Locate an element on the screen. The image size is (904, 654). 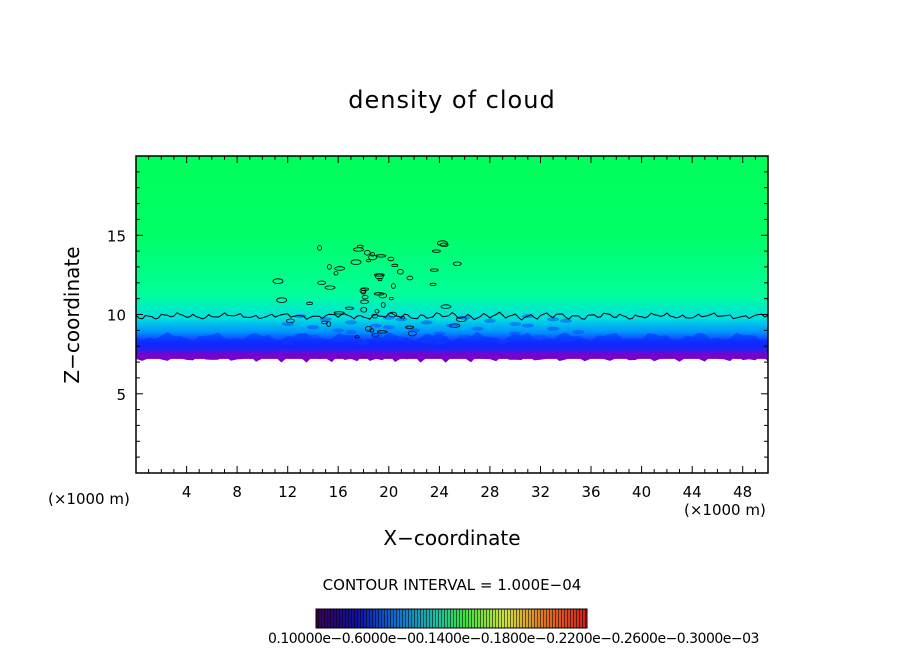
y-tick-label: 10 is located at coordinates (116, 316).